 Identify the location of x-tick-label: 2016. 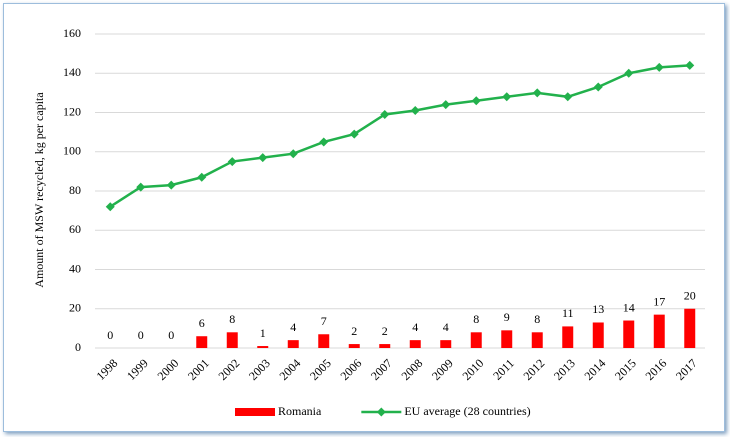
(655, 369).